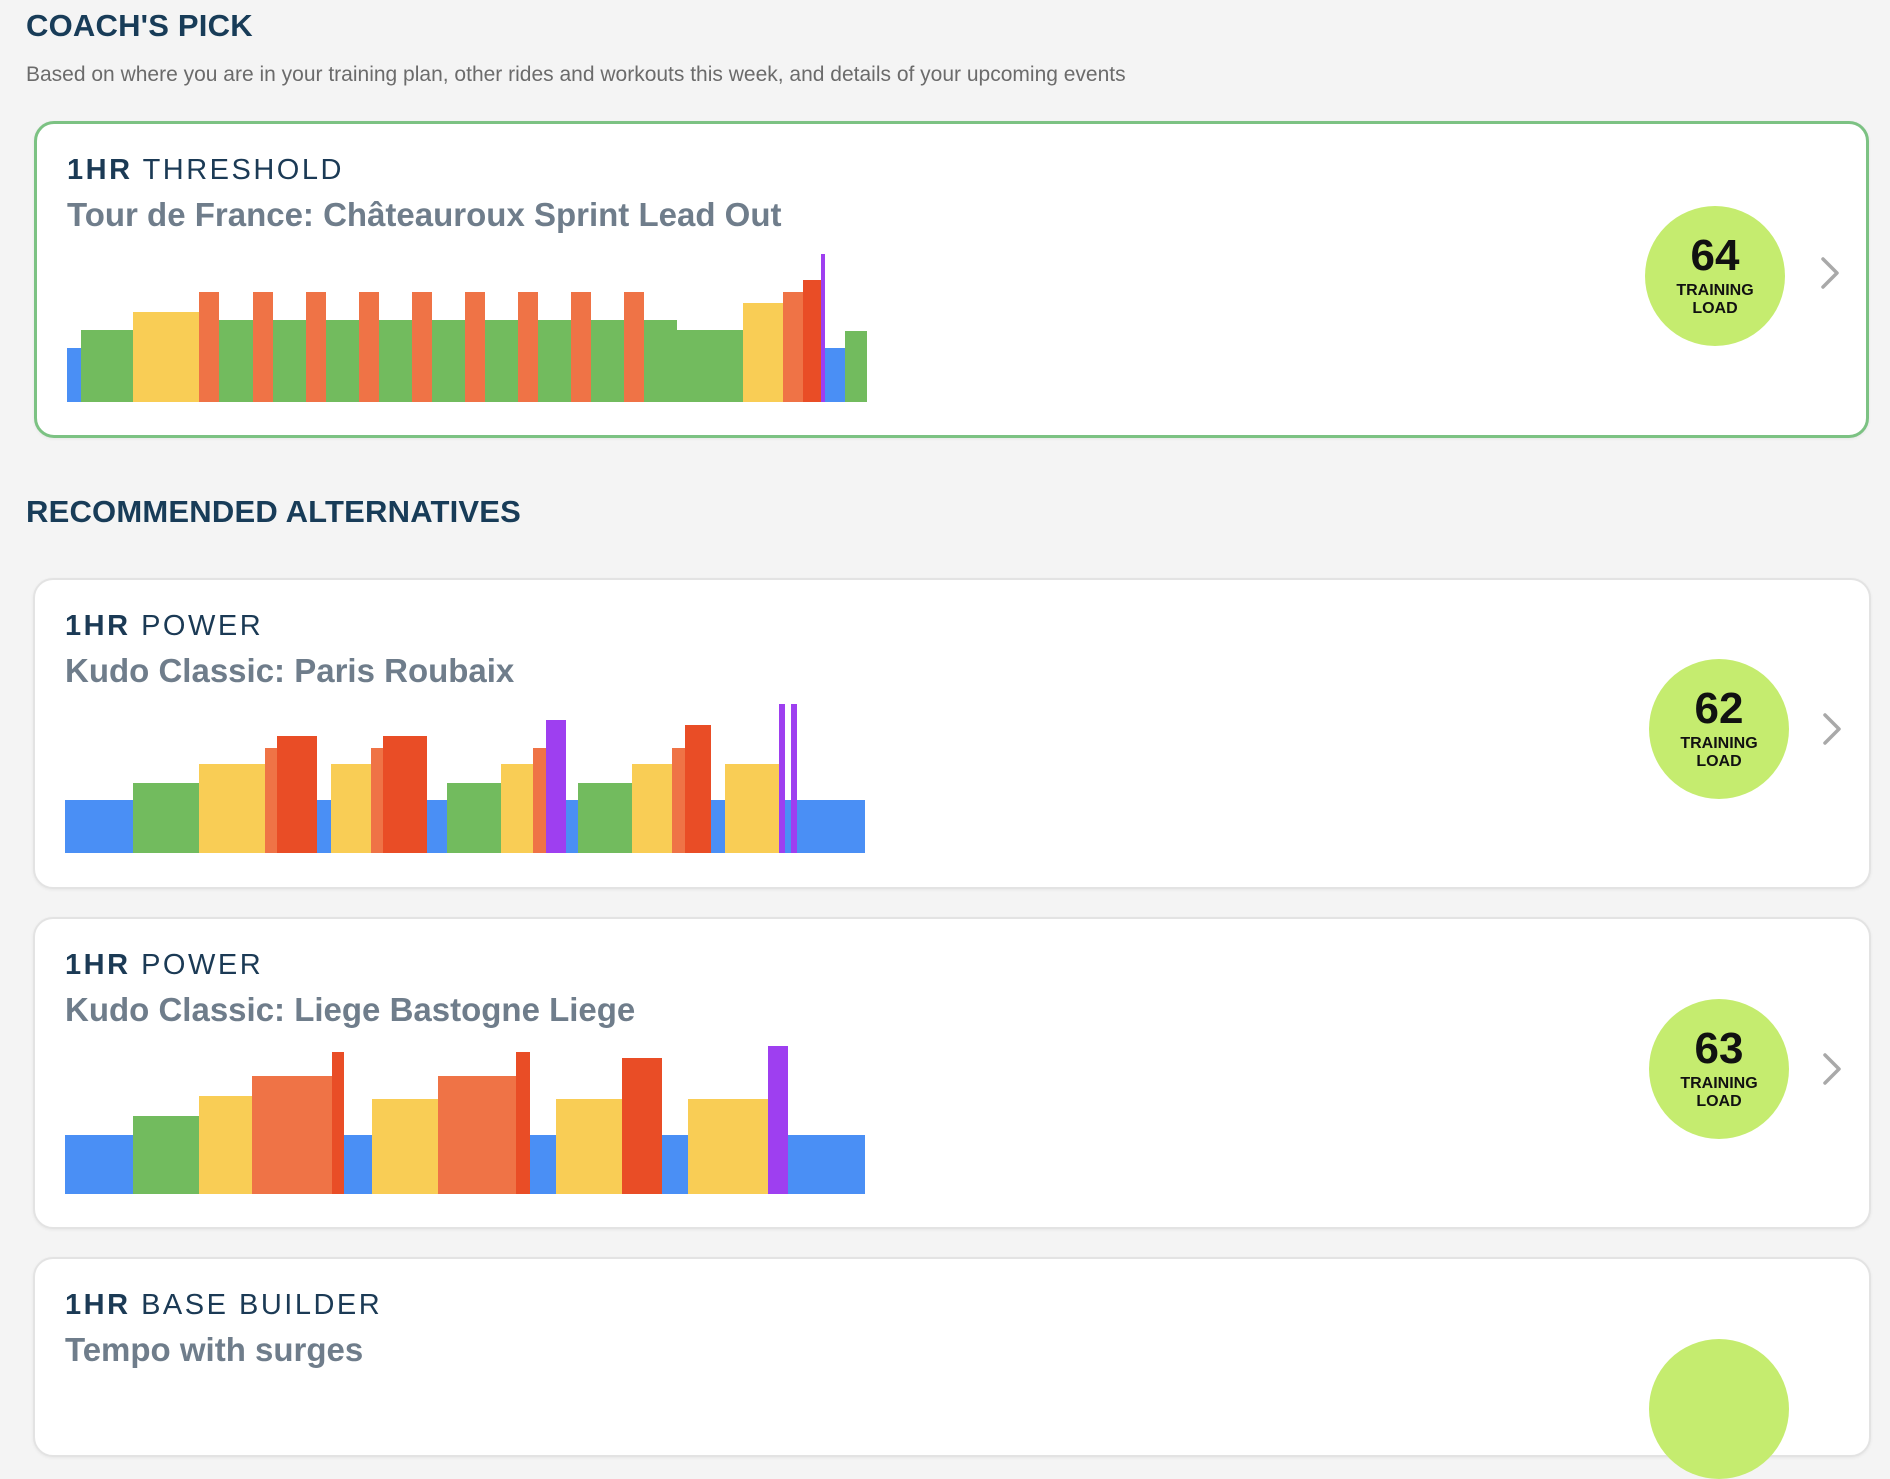  What do you see at coordinates (952, 1368) in the screenshot?
I see `workout-card-alternative: 1HR BASE BUILDER Tempo with surges` at bounding box center [952, 1368].